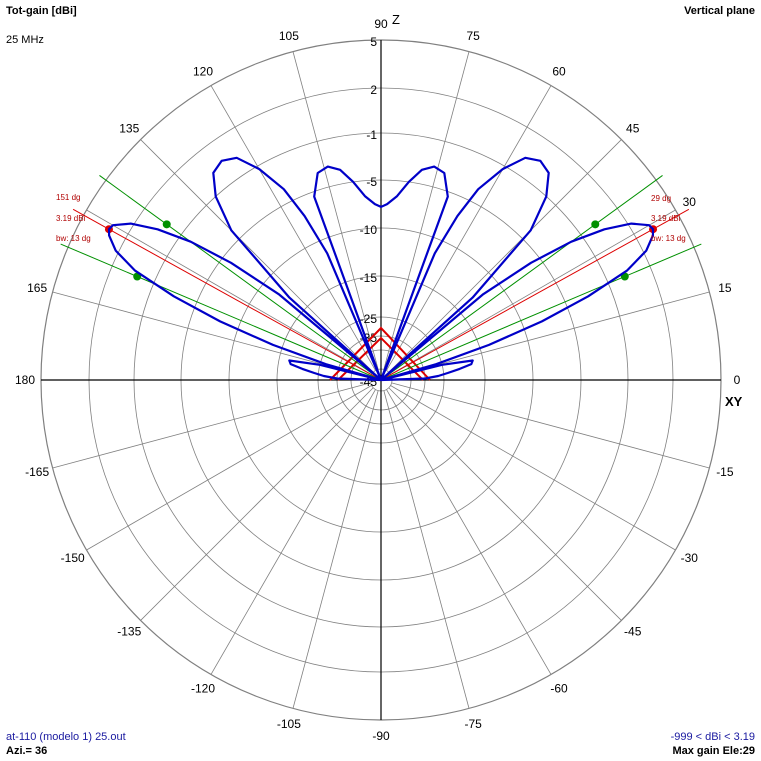 The width and height of the screenshot is (761, 761). What do you see at coordinates (289, 724) in the screenshot?
I see `angle-tick-label: -105` at bounding box center [289, 724].